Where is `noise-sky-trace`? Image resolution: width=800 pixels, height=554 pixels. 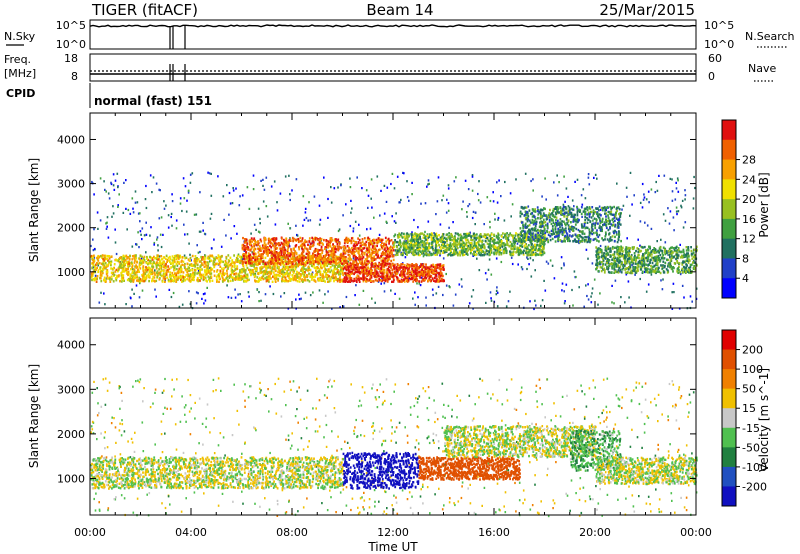 noise-sky-trace is located at coordinates (393, 26).